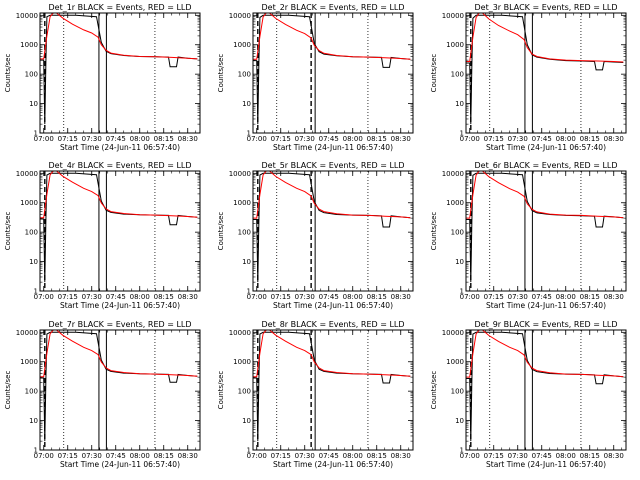 This screenshot has width=640, height=480. Describe the element at coordinates (119, 7) in the screenshot. I see `chart-title: Det_1r BLACK = Events, RED = LLD` at that location.